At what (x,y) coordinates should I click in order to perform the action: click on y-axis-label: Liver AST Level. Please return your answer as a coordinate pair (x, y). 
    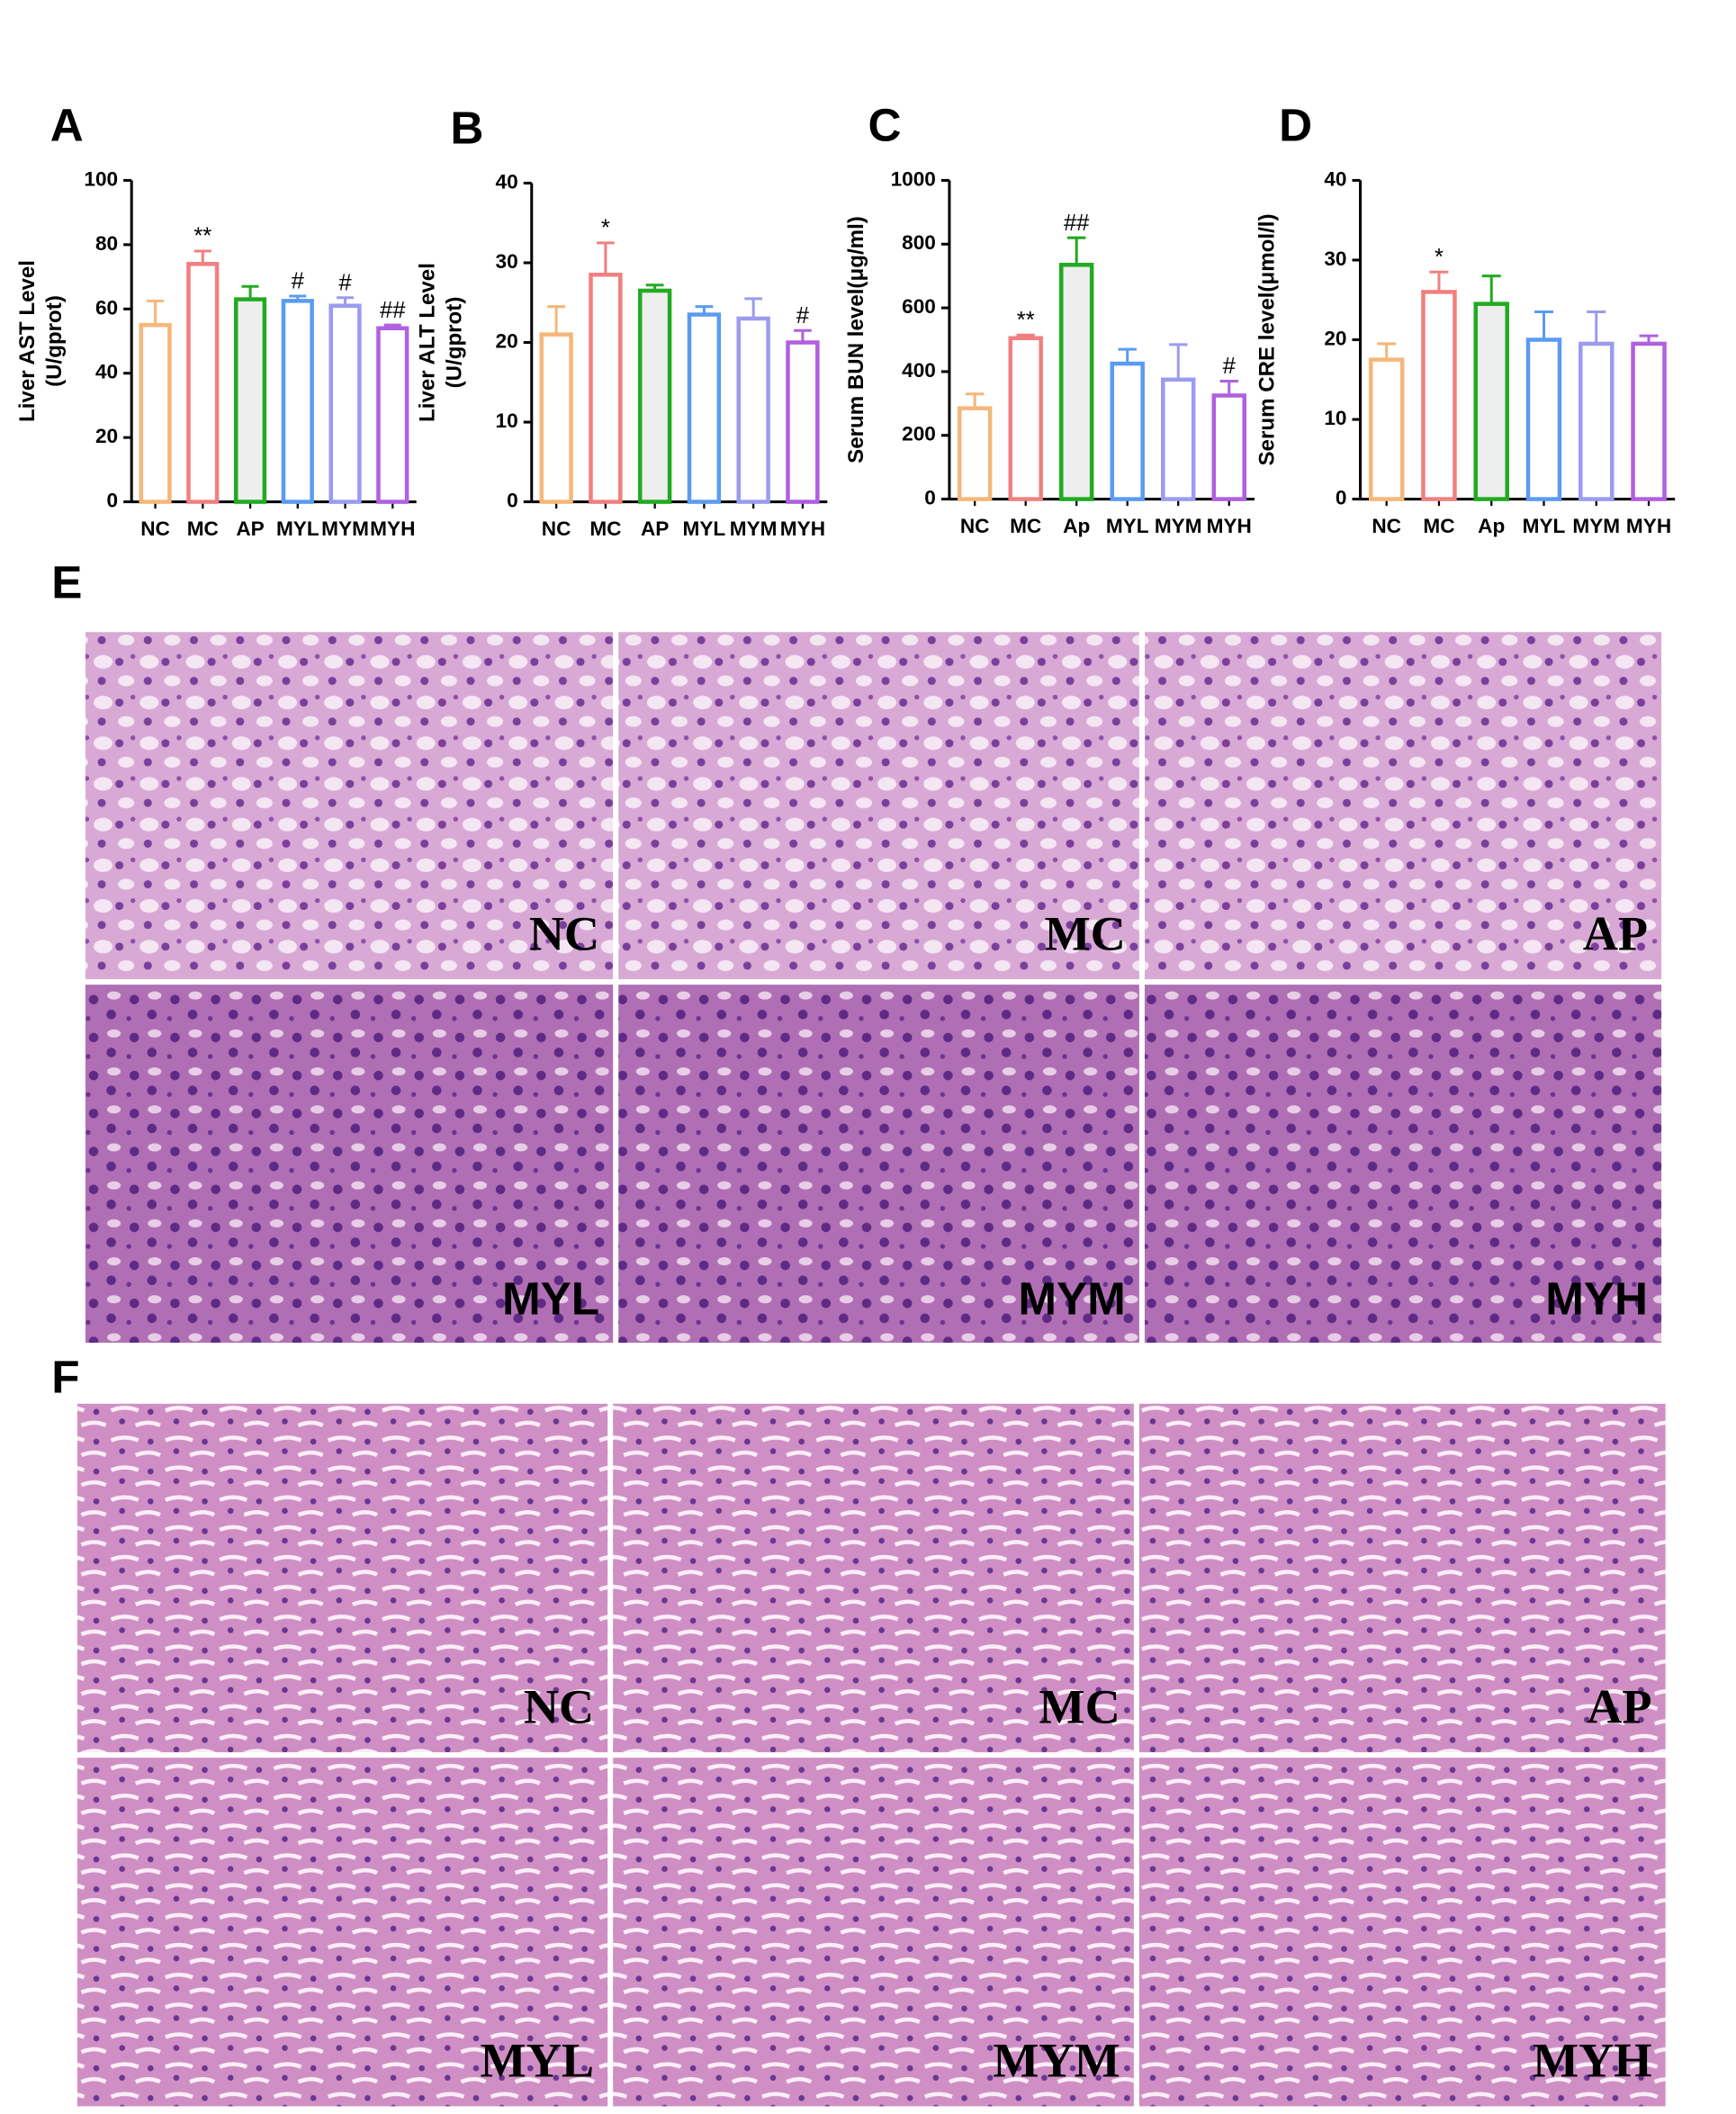
    Looking at the image, I should click on (27, 341).